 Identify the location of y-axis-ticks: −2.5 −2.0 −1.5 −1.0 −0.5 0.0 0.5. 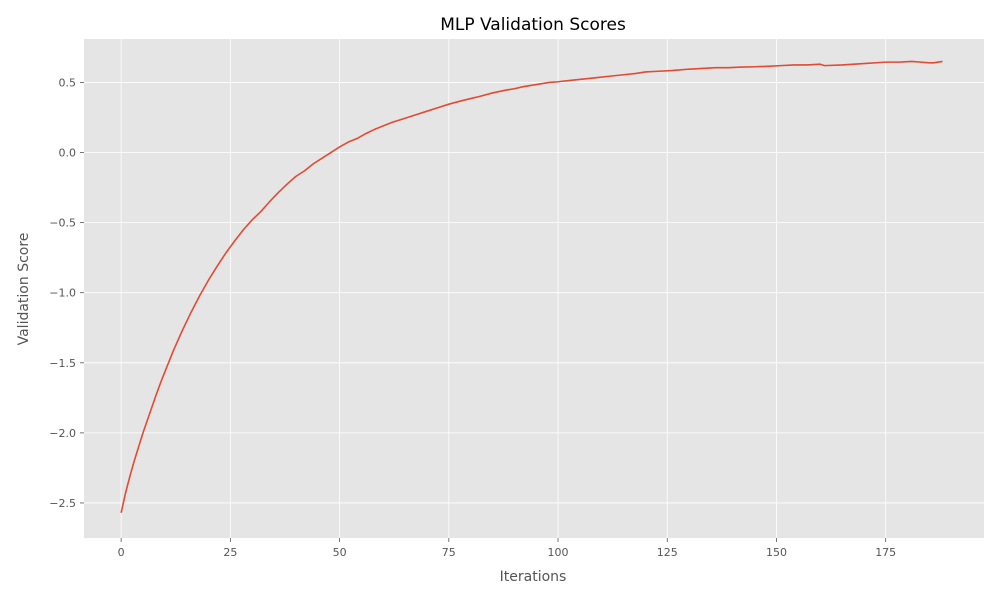
(66, 293).